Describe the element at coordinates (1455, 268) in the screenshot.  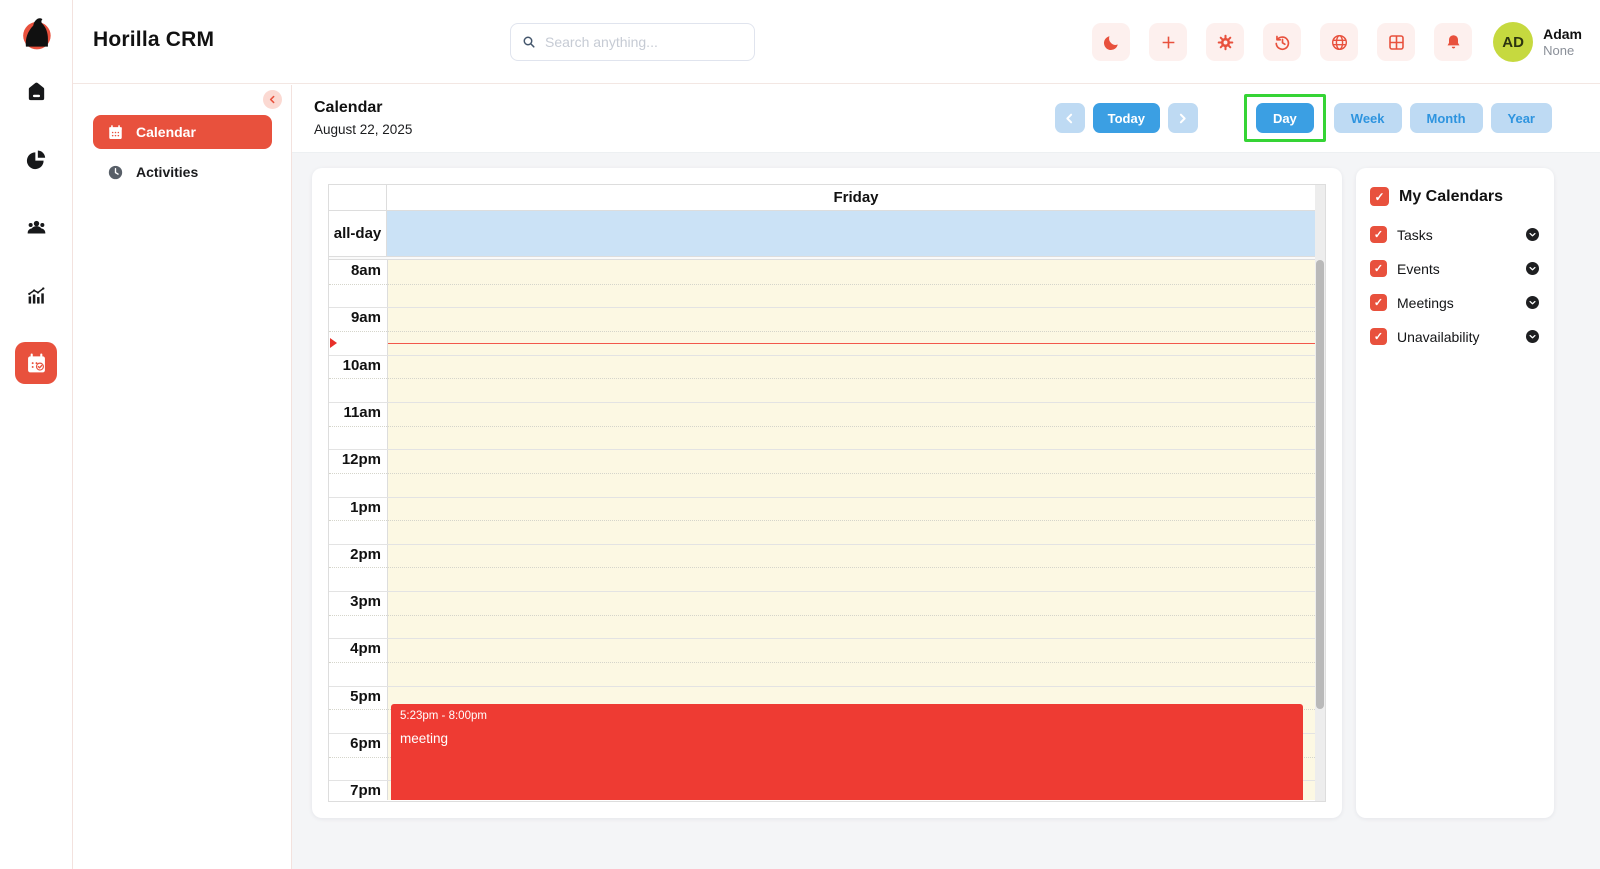
I see `calendar-filter-events: ✓ Events` at that location.